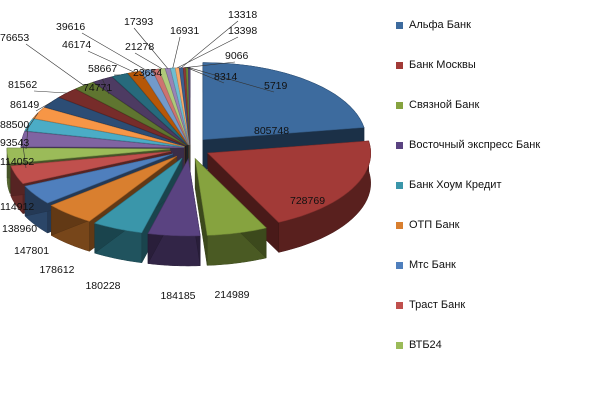 This screenshot has height=402, width=609. I want to click on legend-label: Связной Банк, so click(444, 105).